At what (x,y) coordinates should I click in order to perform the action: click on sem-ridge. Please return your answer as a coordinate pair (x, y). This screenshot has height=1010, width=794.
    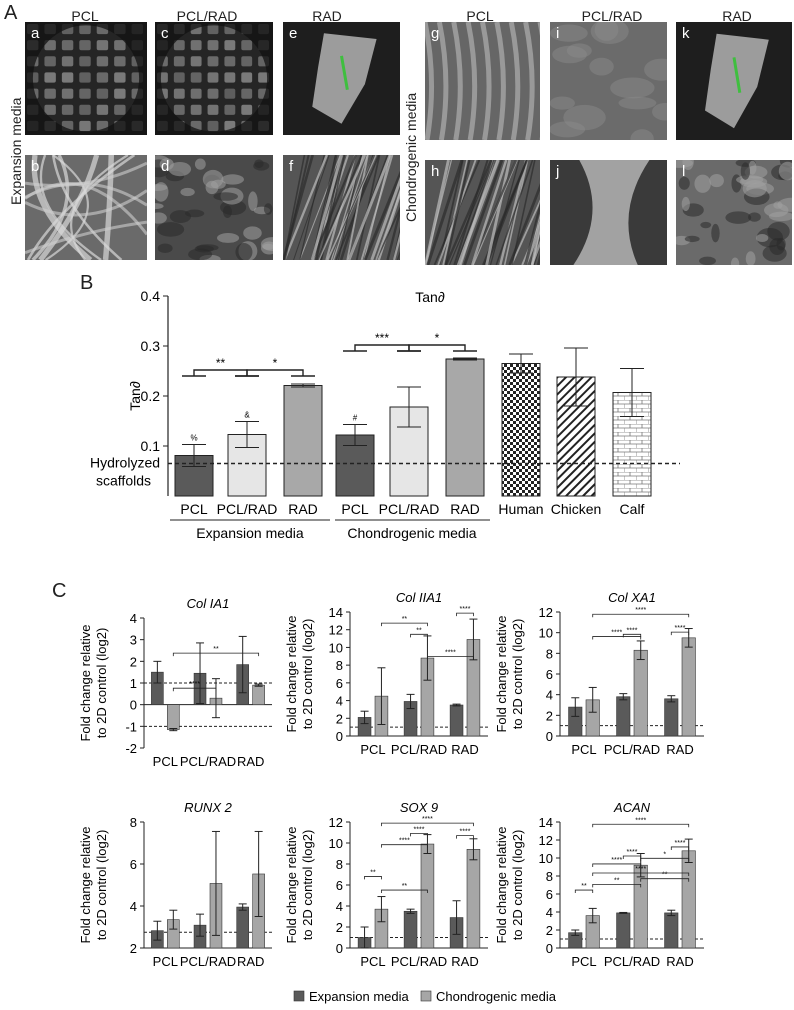
    Looking at the image, I should click on (500, 81).